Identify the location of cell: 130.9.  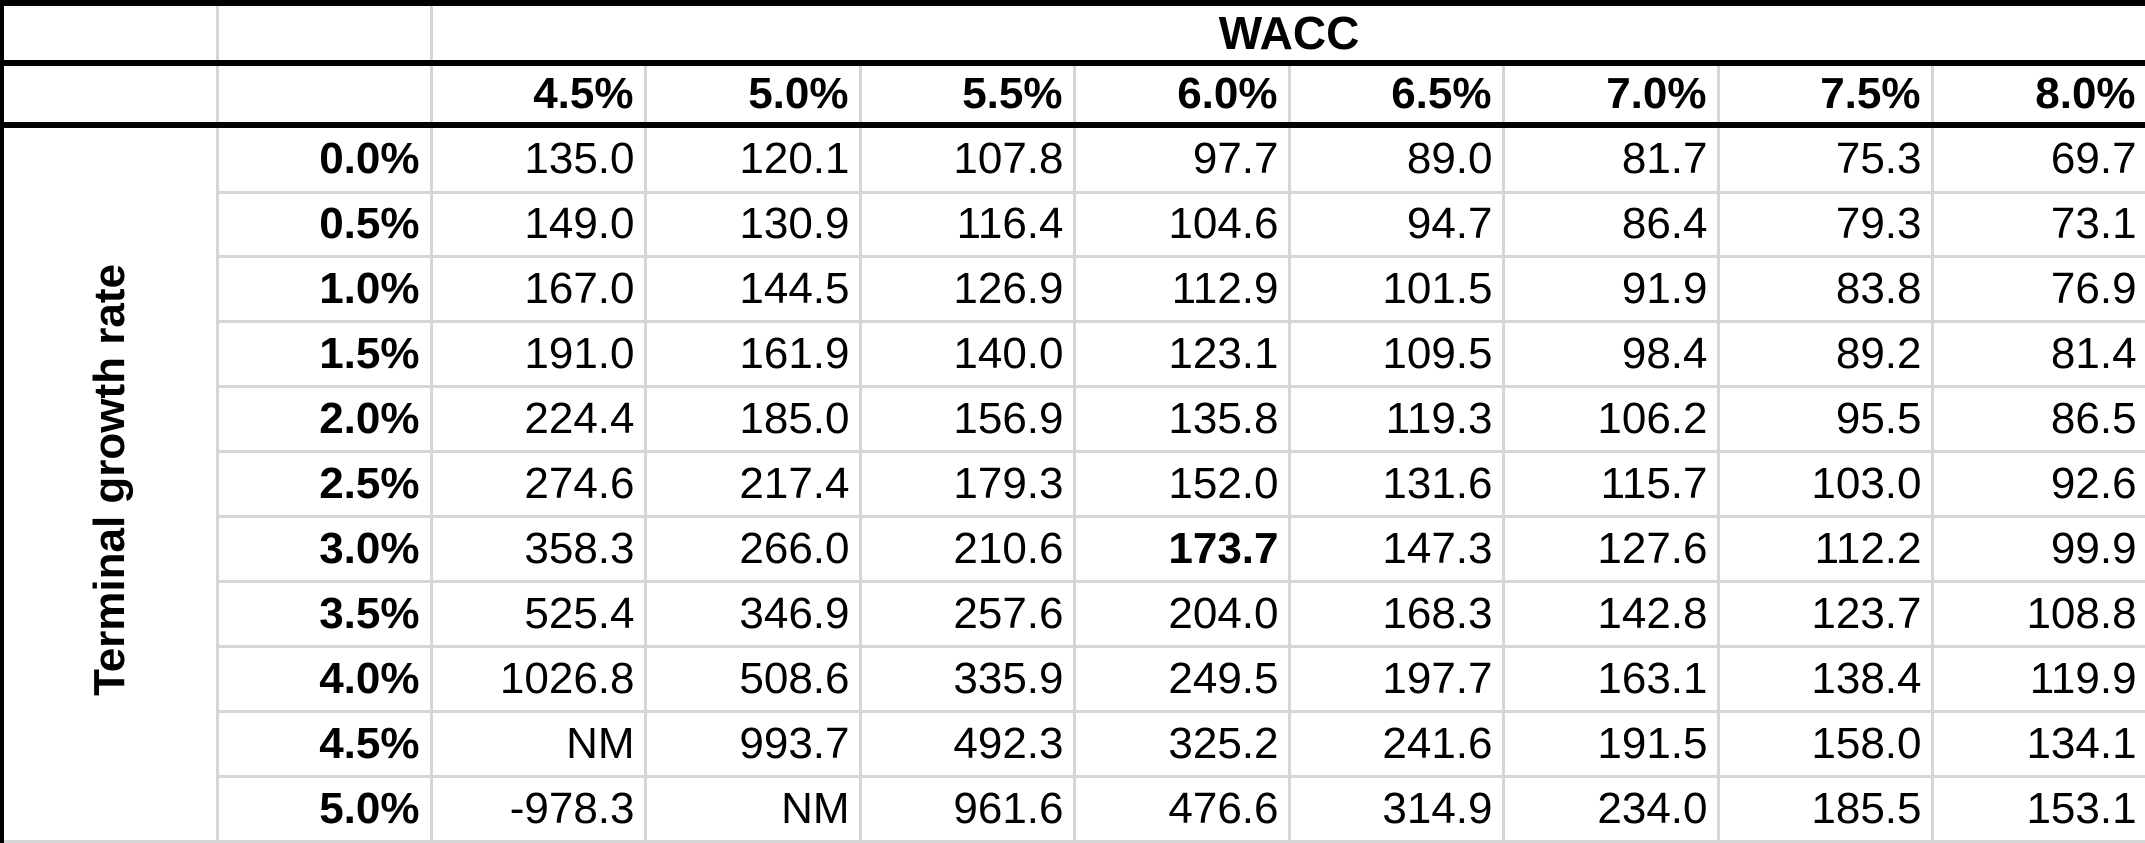
(752, 224).